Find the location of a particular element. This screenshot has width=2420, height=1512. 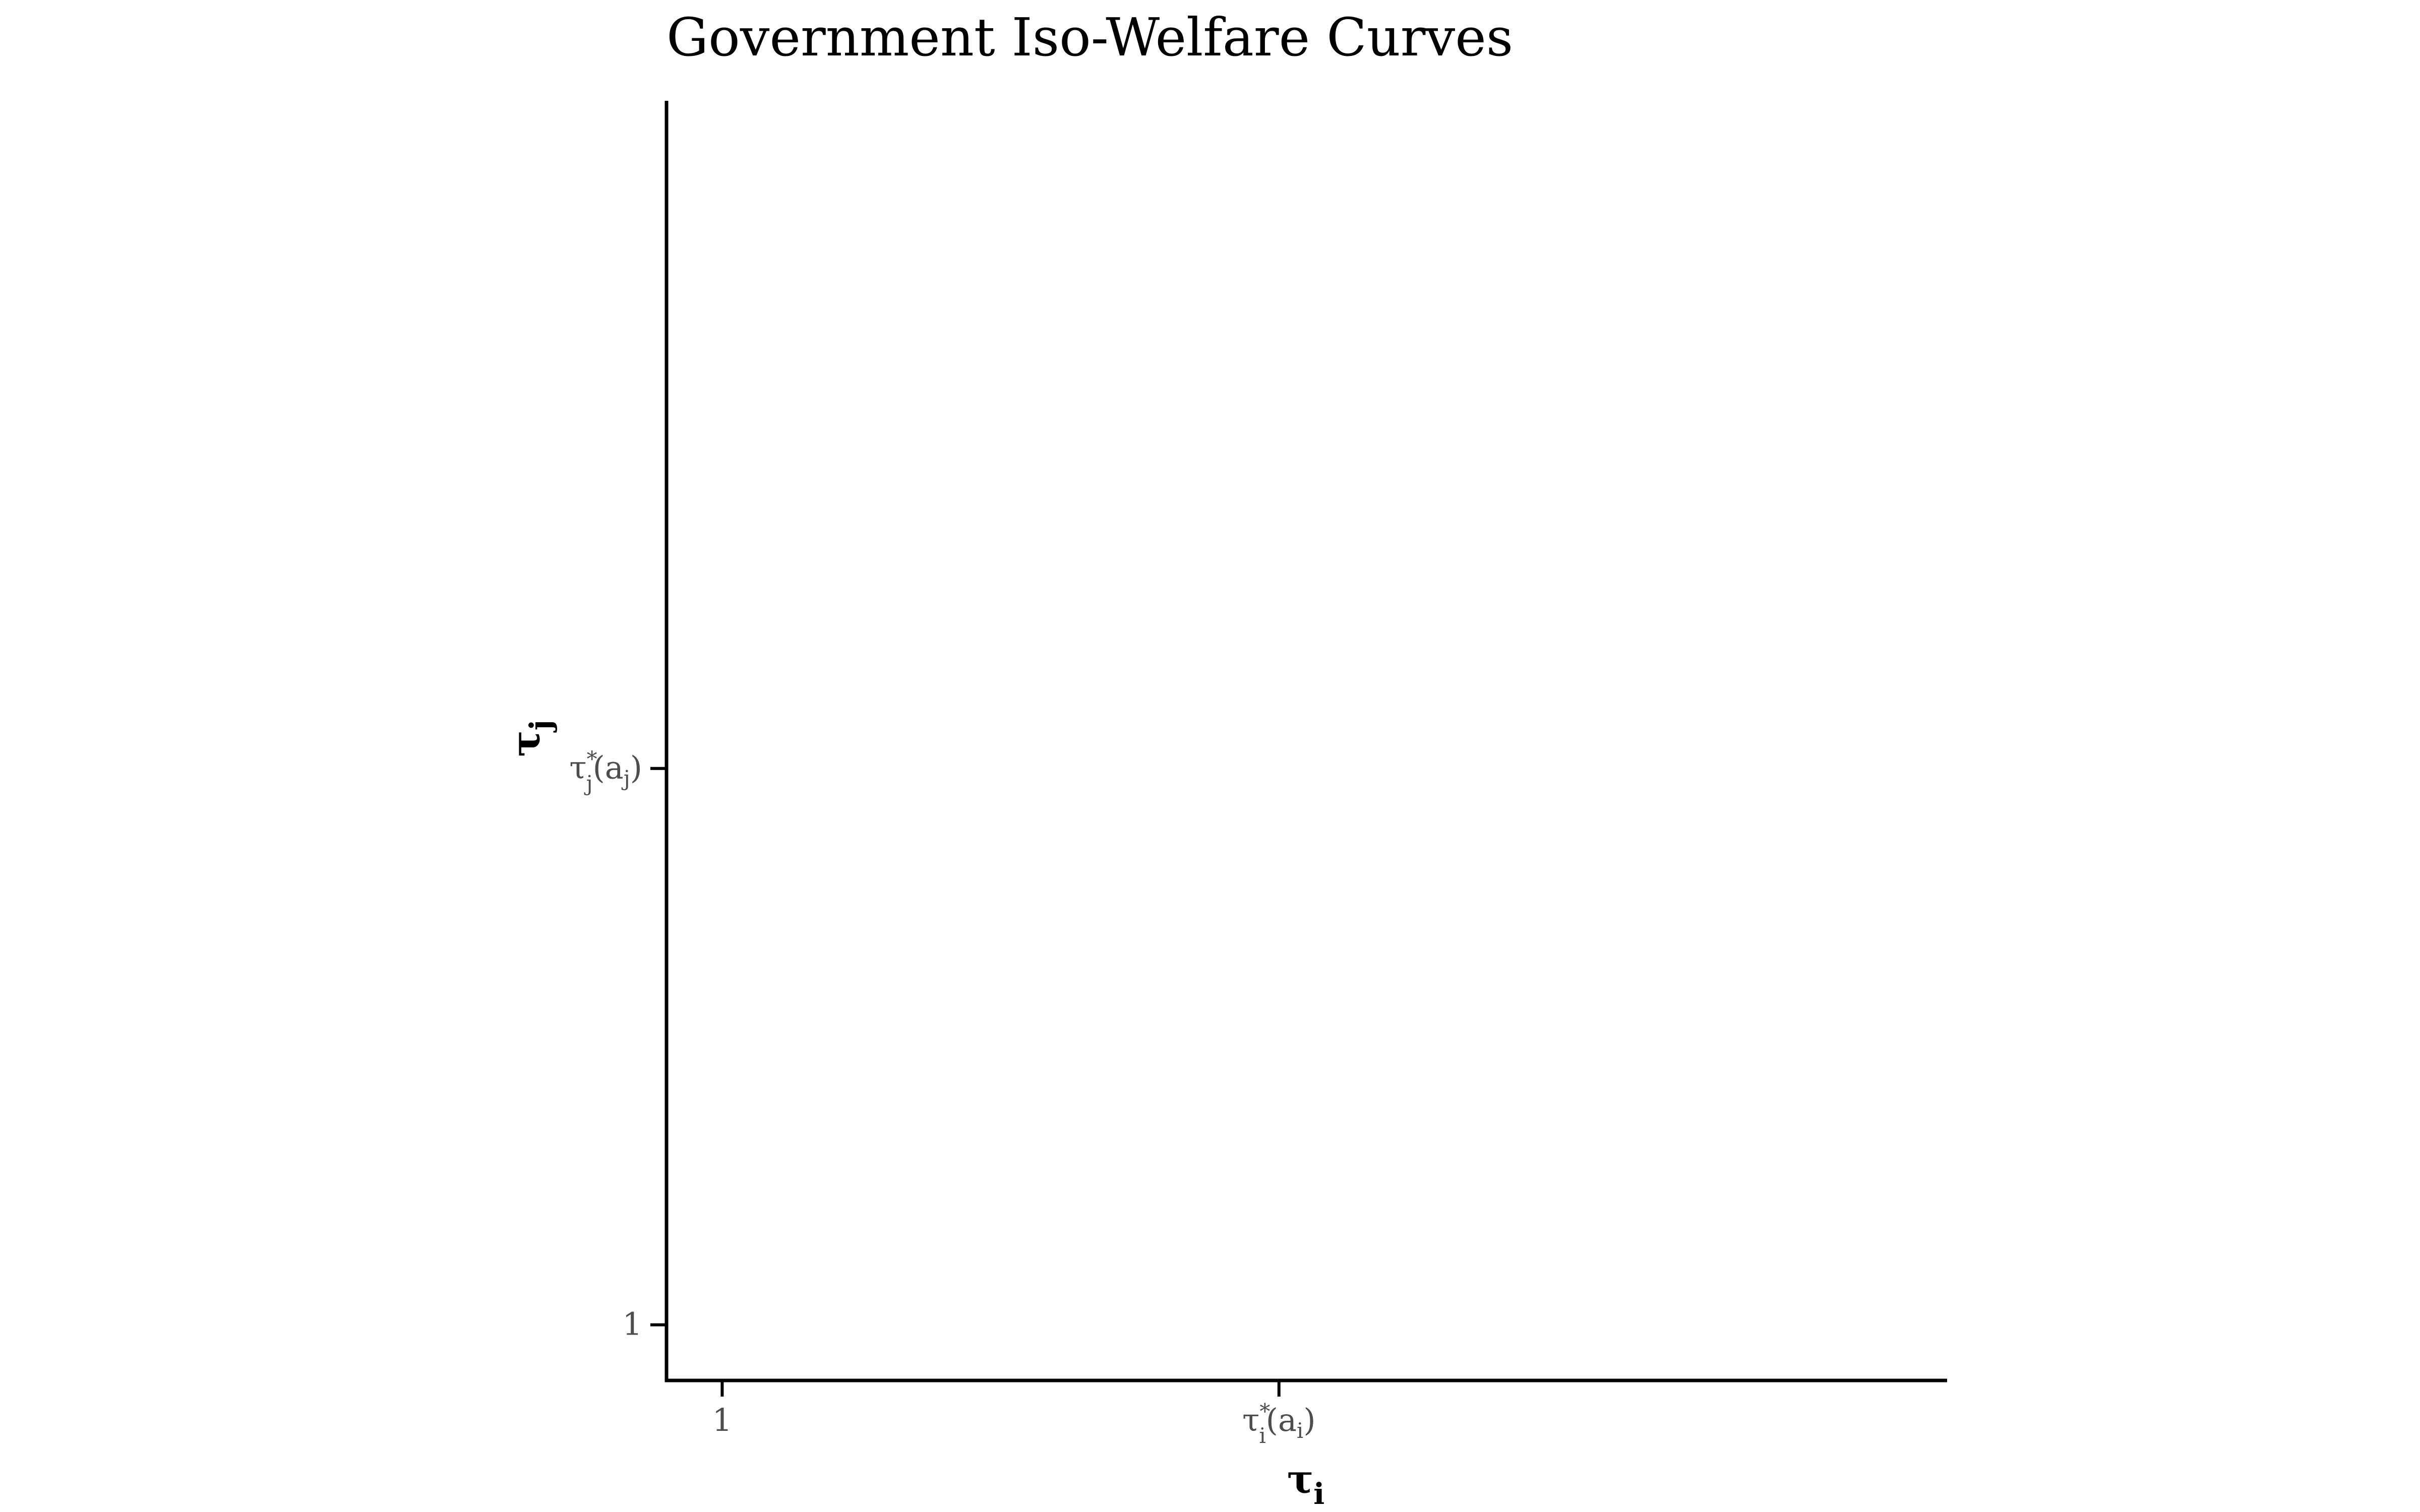

y-axis-title: τj is located at coordinates (530, 738).